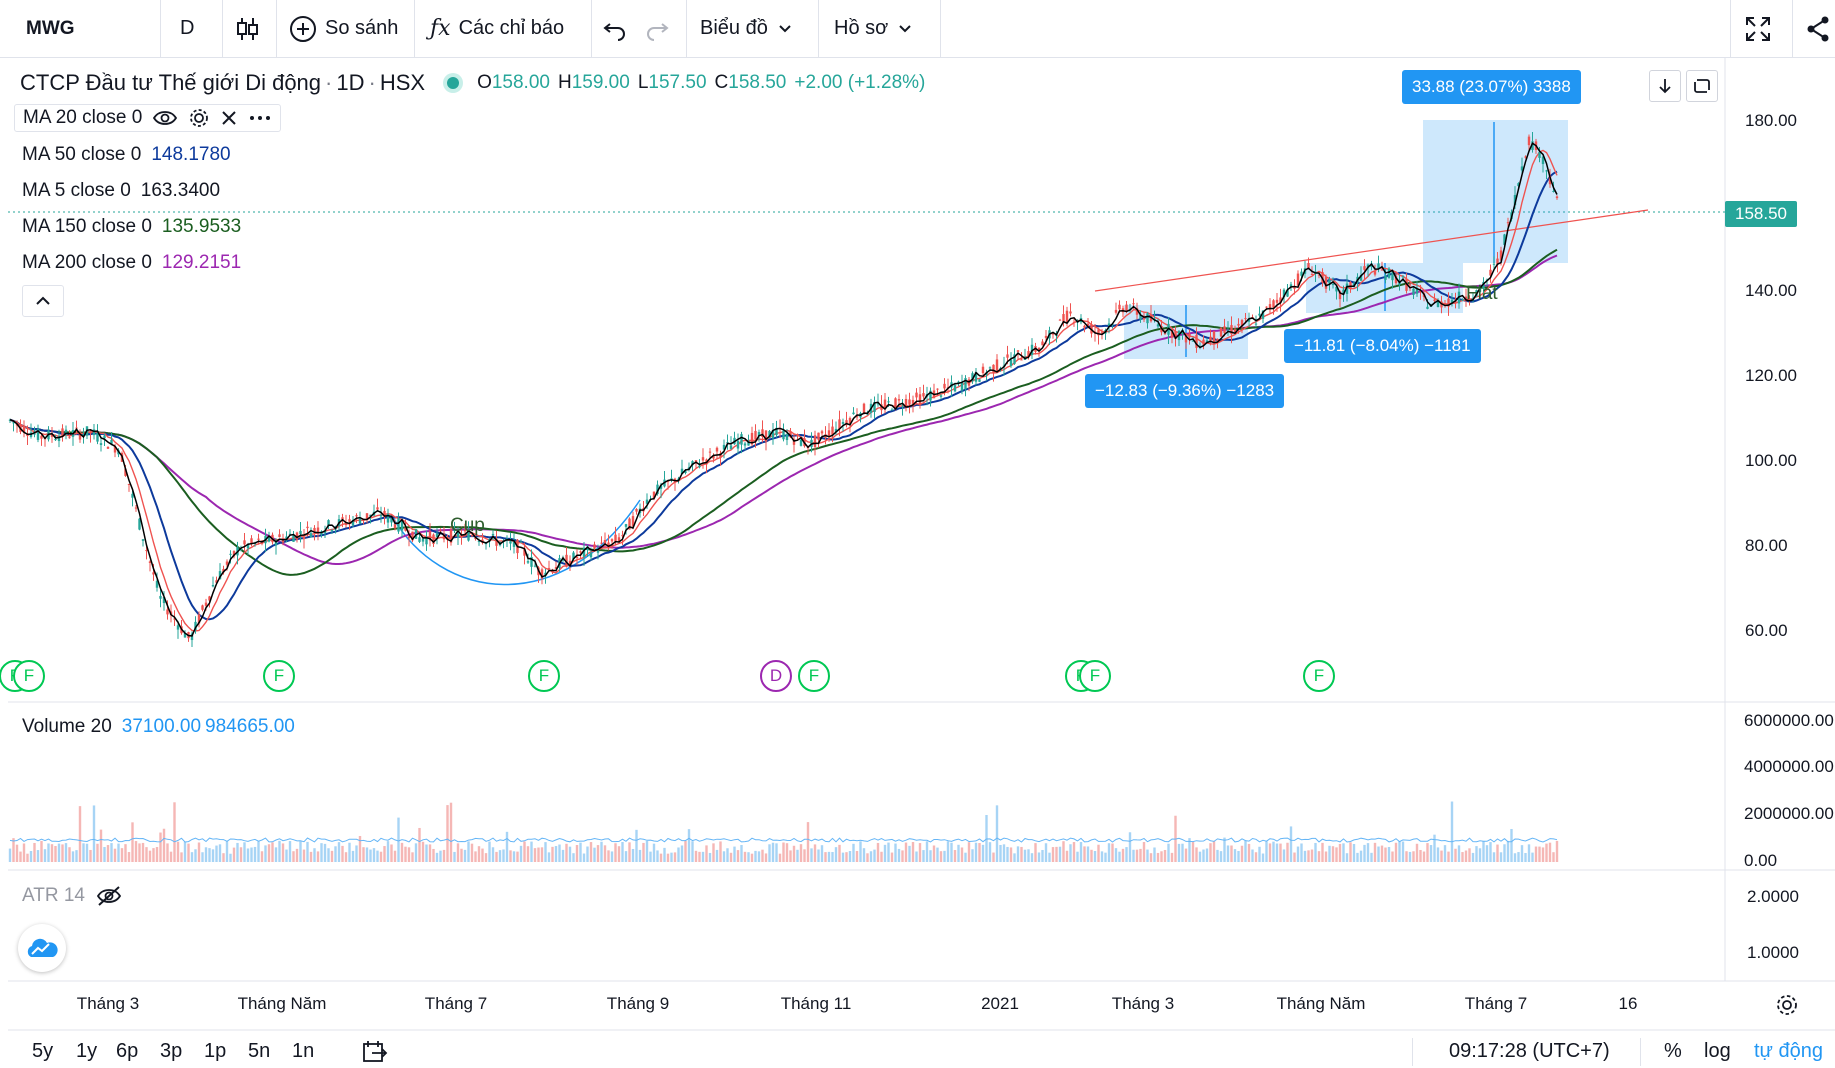  Describe the element at coordinates (1491, 87) in the screenshot. I see `measure-tag-top: 33.88 (23.07%) 3388` at that location.